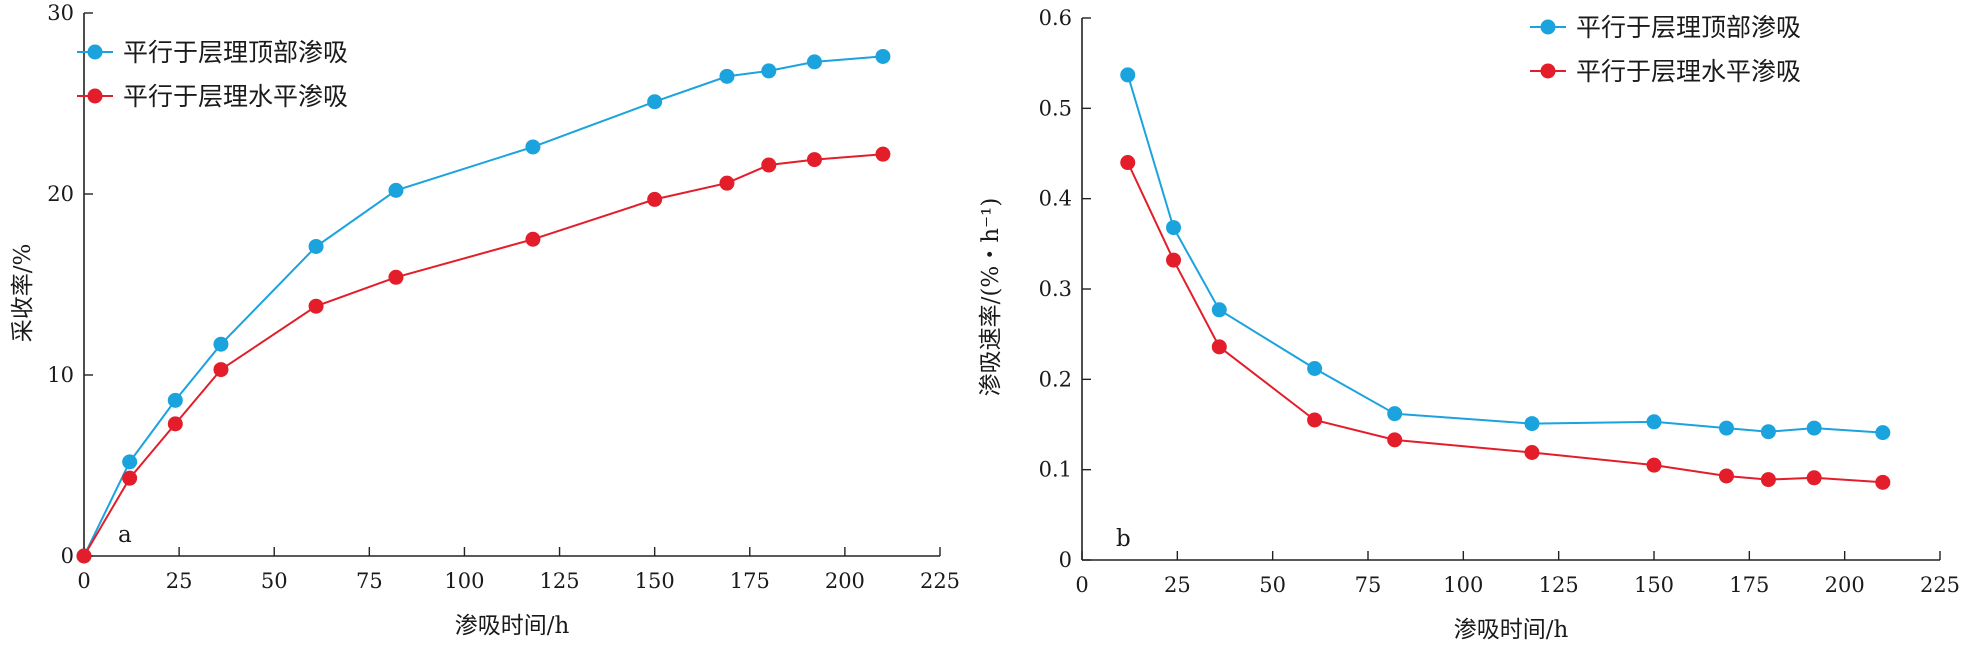  I want to click on y-tick-label: 0.1, so click(1055, 470).